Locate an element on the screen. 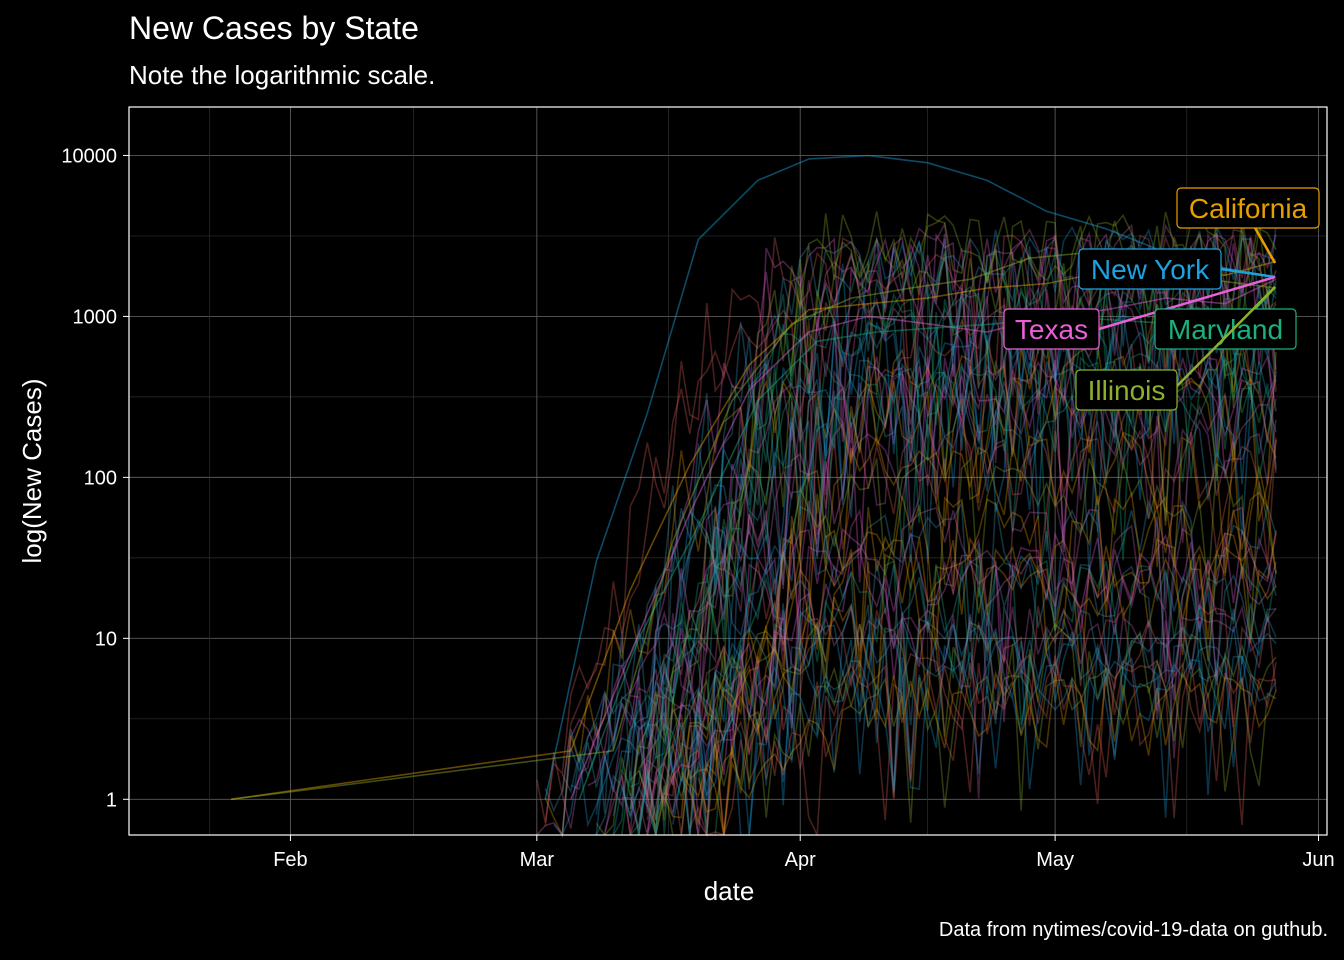 The height and width of the screenshot is (960, 1344). x-tick-label: Apr is located at coordinates (800, 860).